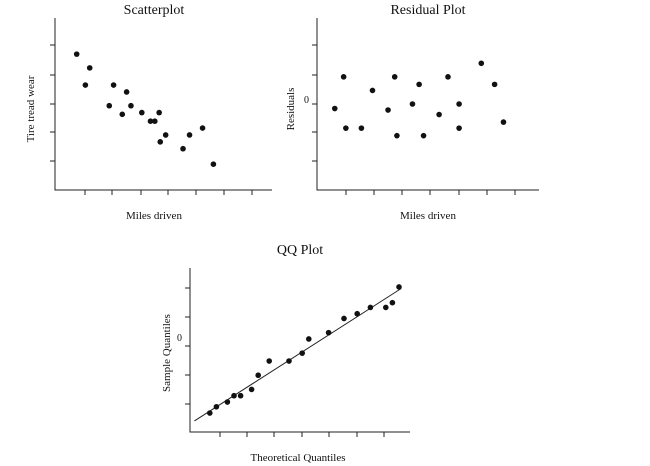  What do you see at coordinates (167, 353) in the screenshot?
I see `qq-plot-ylabel: Sample Quantiles` at bounding box center [167, 353].